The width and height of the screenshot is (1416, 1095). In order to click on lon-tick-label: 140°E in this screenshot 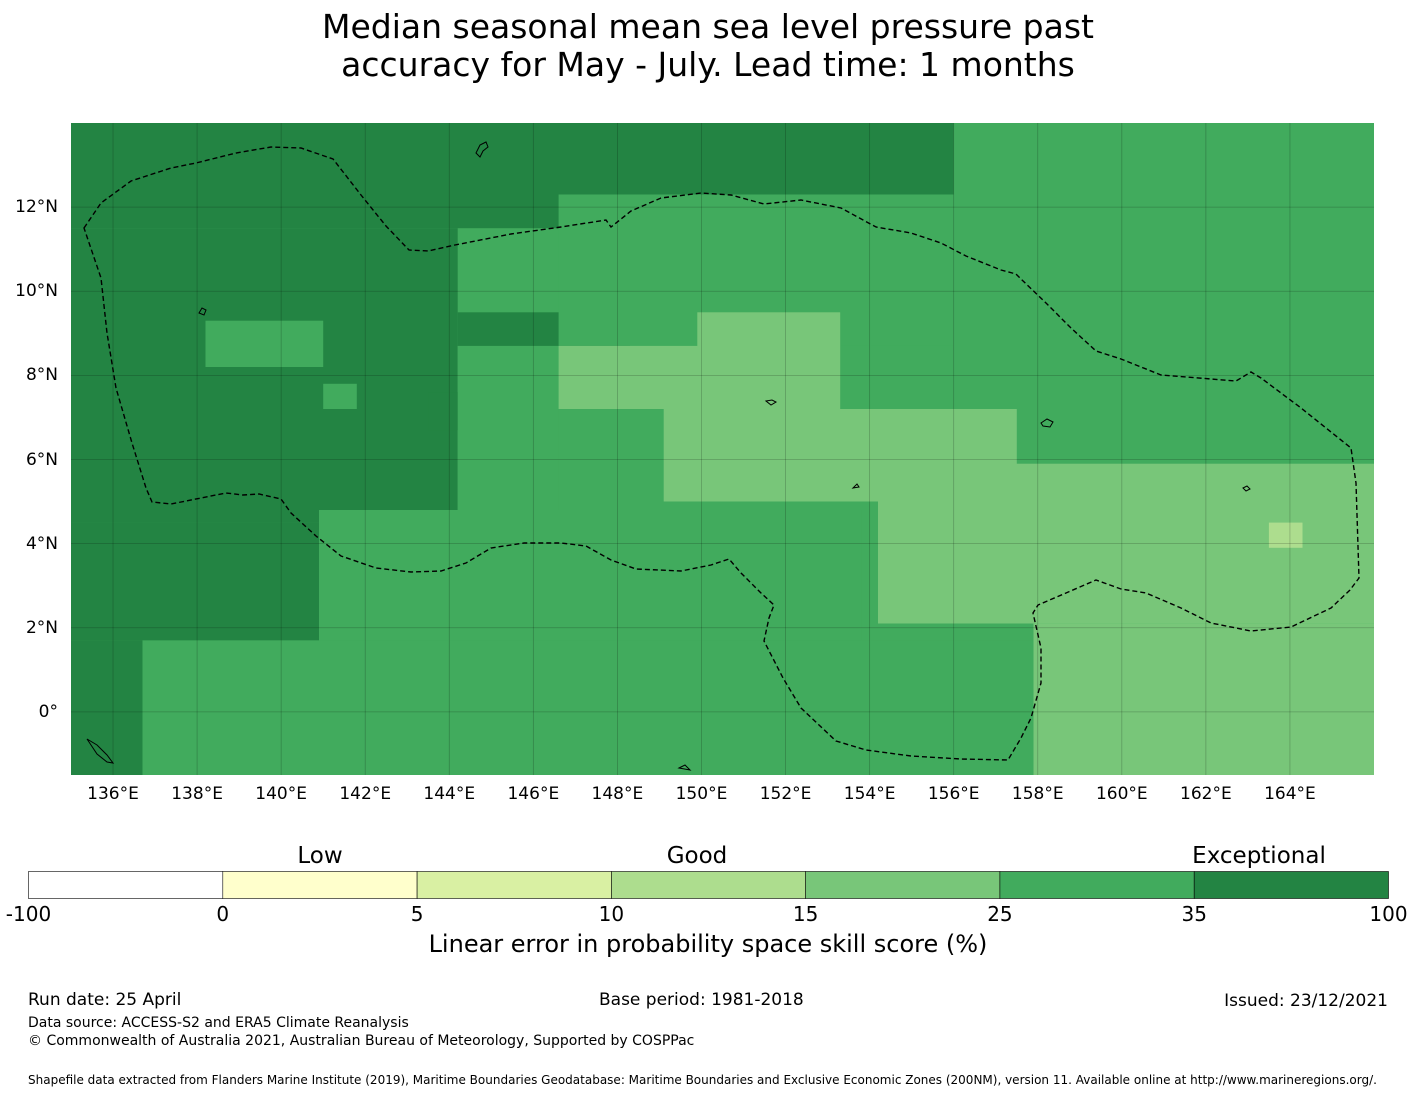, I will do `click(281, 794)`.